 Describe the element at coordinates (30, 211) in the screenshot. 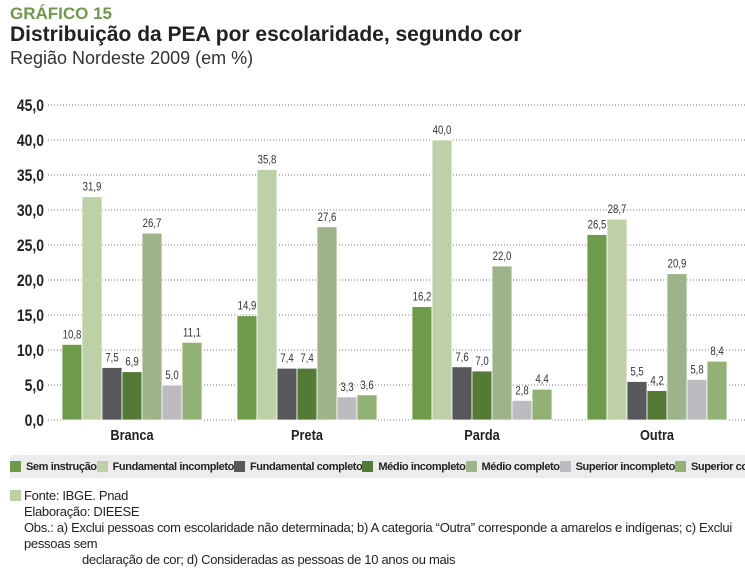

I see `y-tick-label: 30,0` at that location.